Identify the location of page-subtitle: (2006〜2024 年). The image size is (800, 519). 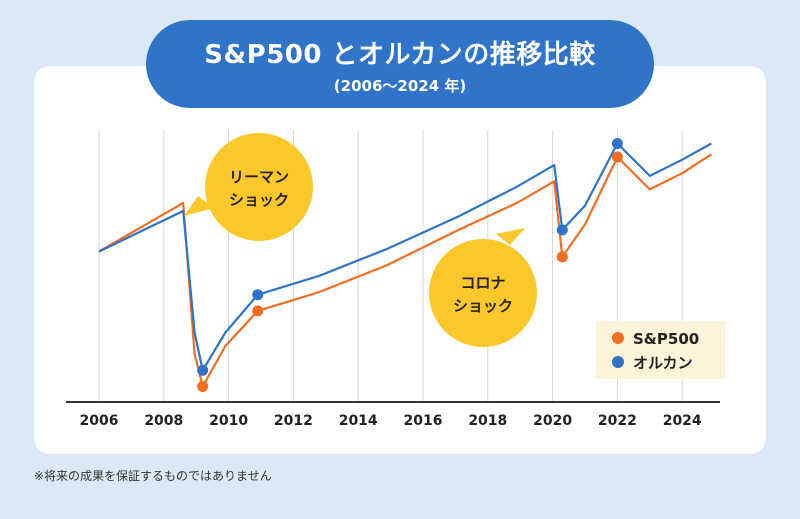
(400, 86).